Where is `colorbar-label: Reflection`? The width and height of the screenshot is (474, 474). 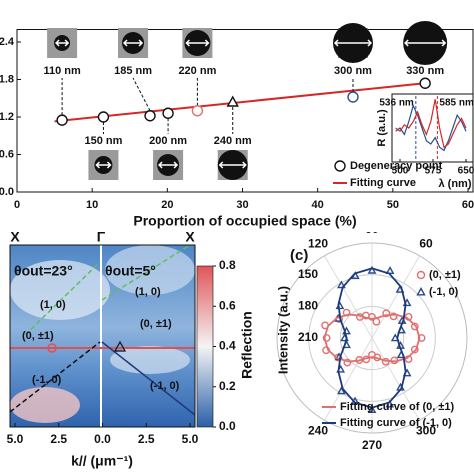
colorbar-label: Reflection is located at coordinates (247, 345).